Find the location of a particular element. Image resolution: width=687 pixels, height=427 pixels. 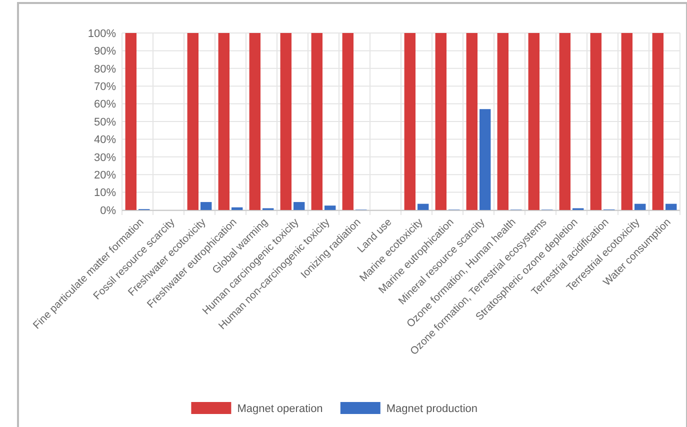

y-tick-label: 90% is located at coordinates (105, 52).